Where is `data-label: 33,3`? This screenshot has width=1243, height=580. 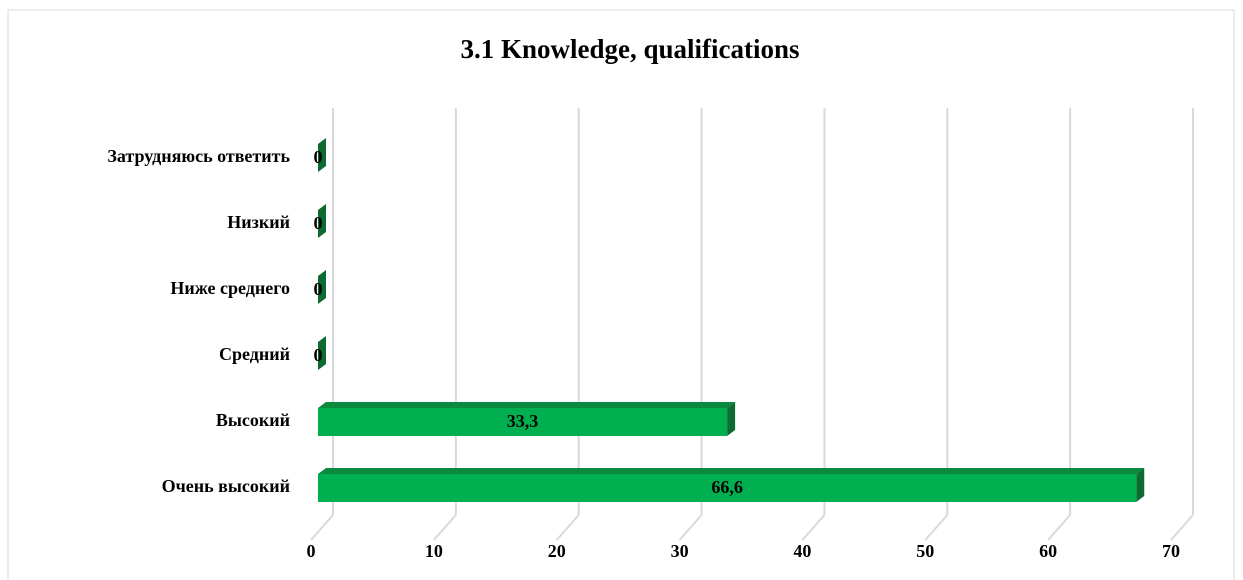 data-label: 33,3 is located at coordinates (523, 421).